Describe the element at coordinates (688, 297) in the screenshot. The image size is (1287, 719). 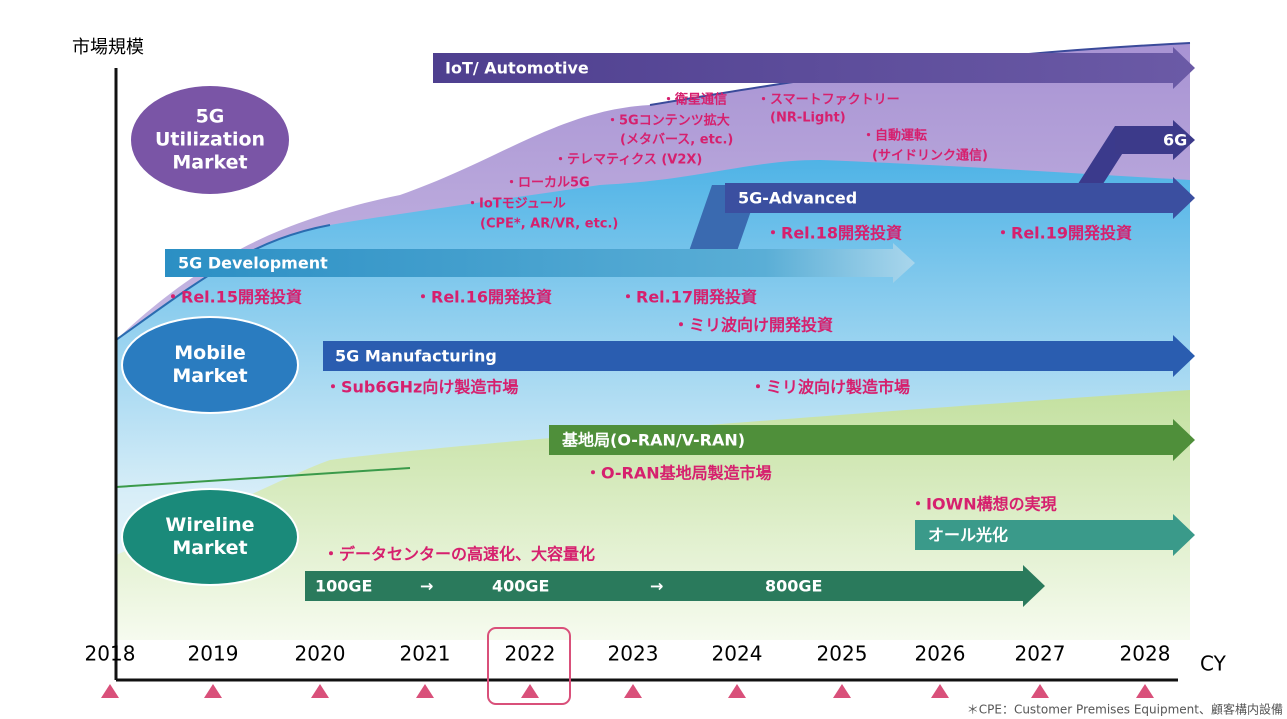
I see `annotation: ・Rel.17開発投資` at that location.